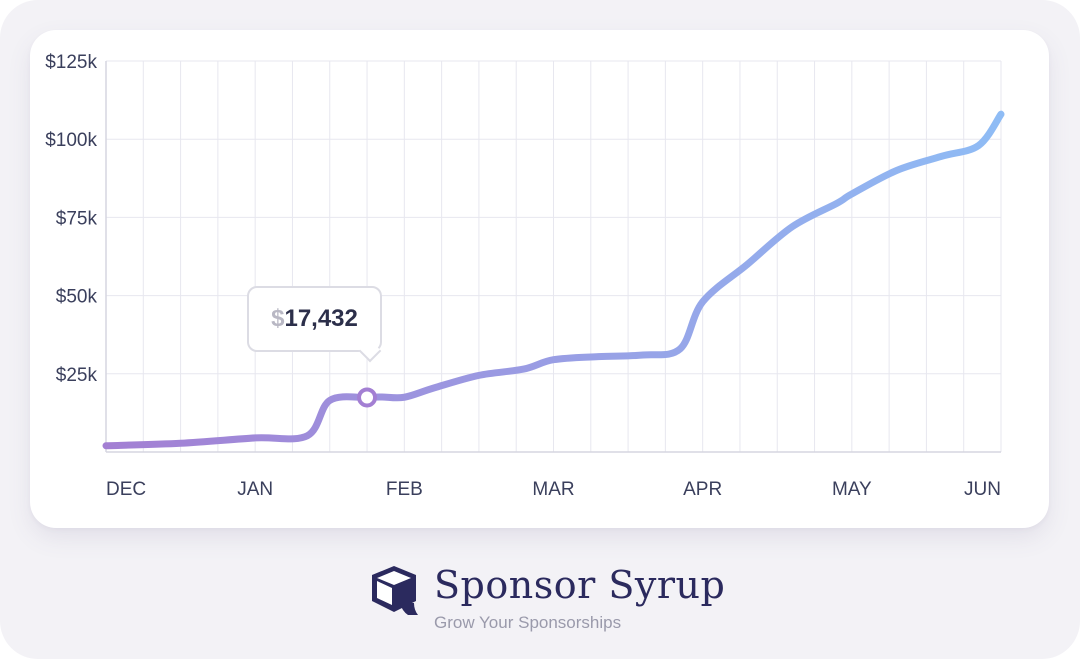 This screenshot has width=1080, height=659. What do you see at coordinates (71, 62) in the screenshot?
I see `y-tick-label: $125k` at bounding box center [71, 62].